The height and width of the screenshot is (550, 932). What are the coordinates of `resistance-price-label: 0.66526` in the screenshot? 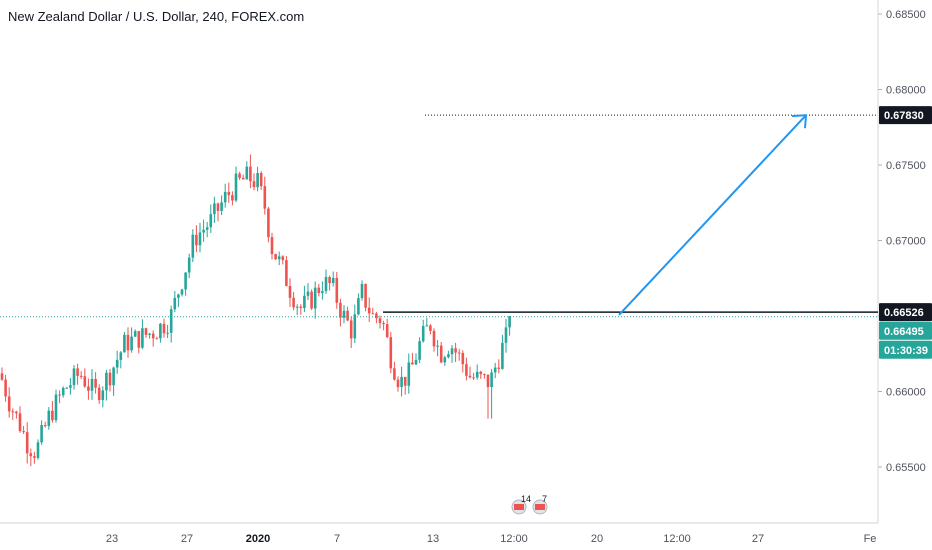 It's located at (904, 313).